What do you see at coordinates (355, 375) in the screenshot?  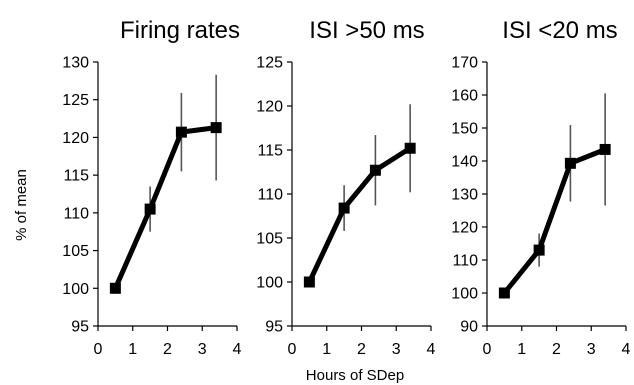 I see `x-axis-label: Hours of SDep` at bounding box center [355, 375].